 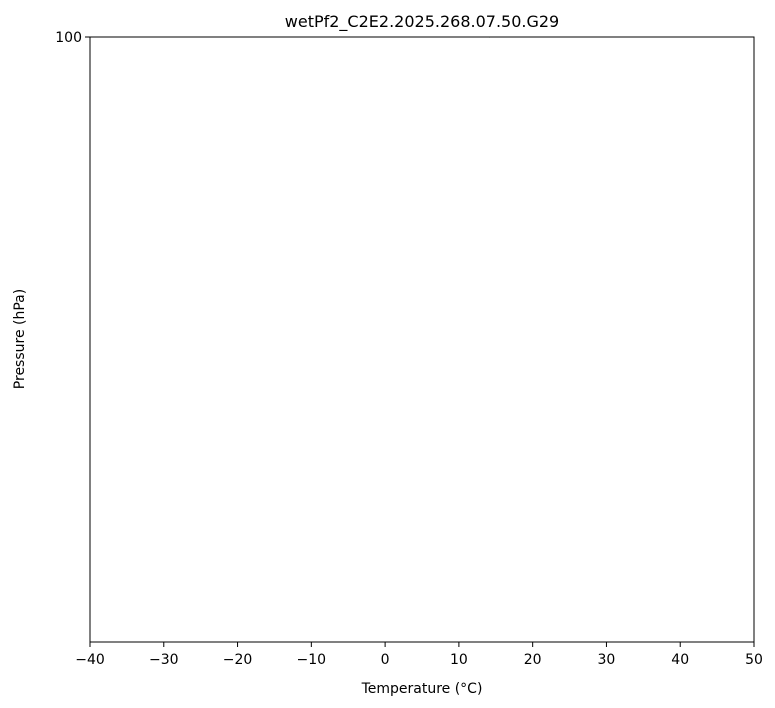 I want to click on x-axis-label: Temperature (°C), so click(x=422, y=689).